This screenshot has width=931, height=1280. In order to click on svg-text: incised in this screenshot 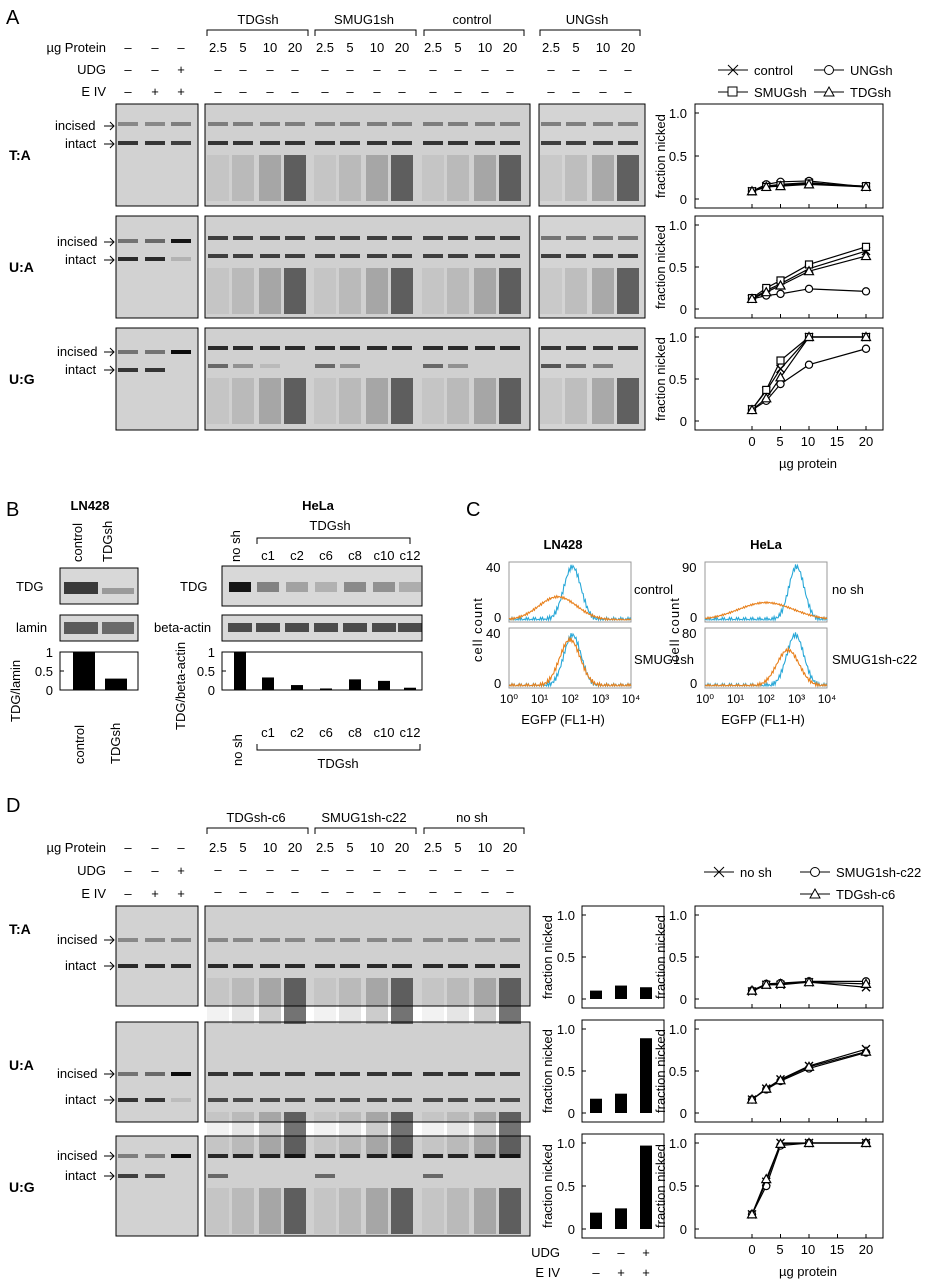, I will do `click(77, 1073)`.